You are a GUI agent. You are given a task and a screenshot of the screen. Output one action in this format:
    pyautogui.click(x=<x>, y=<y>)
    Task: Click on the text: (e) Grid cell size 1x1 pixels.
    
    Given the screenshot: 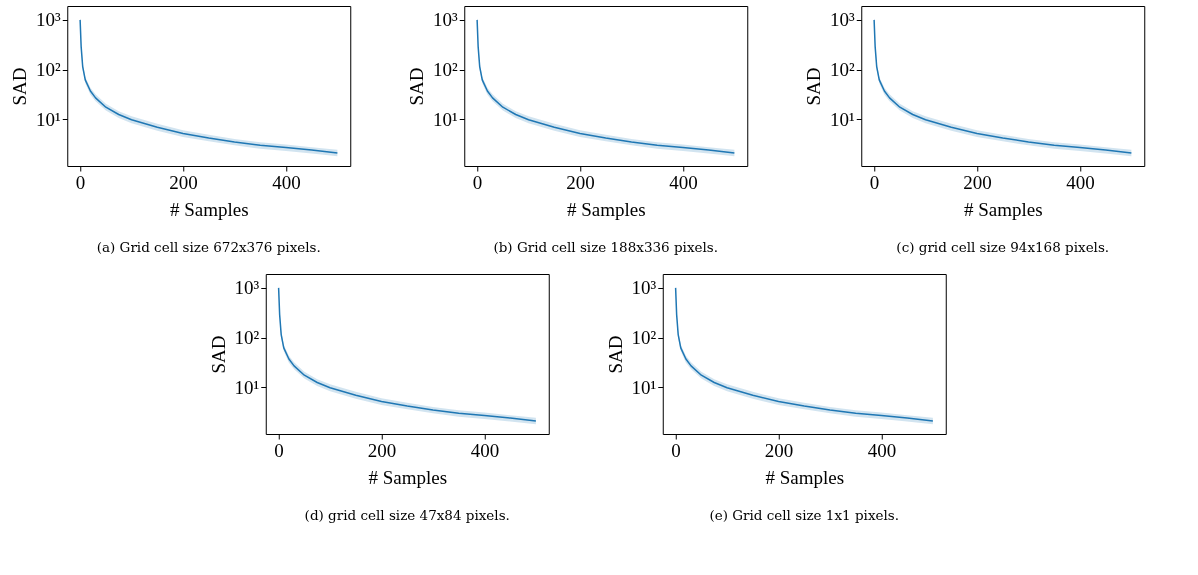 What is the action you would take?
    pyautogui.click(x=804, y=515)
    